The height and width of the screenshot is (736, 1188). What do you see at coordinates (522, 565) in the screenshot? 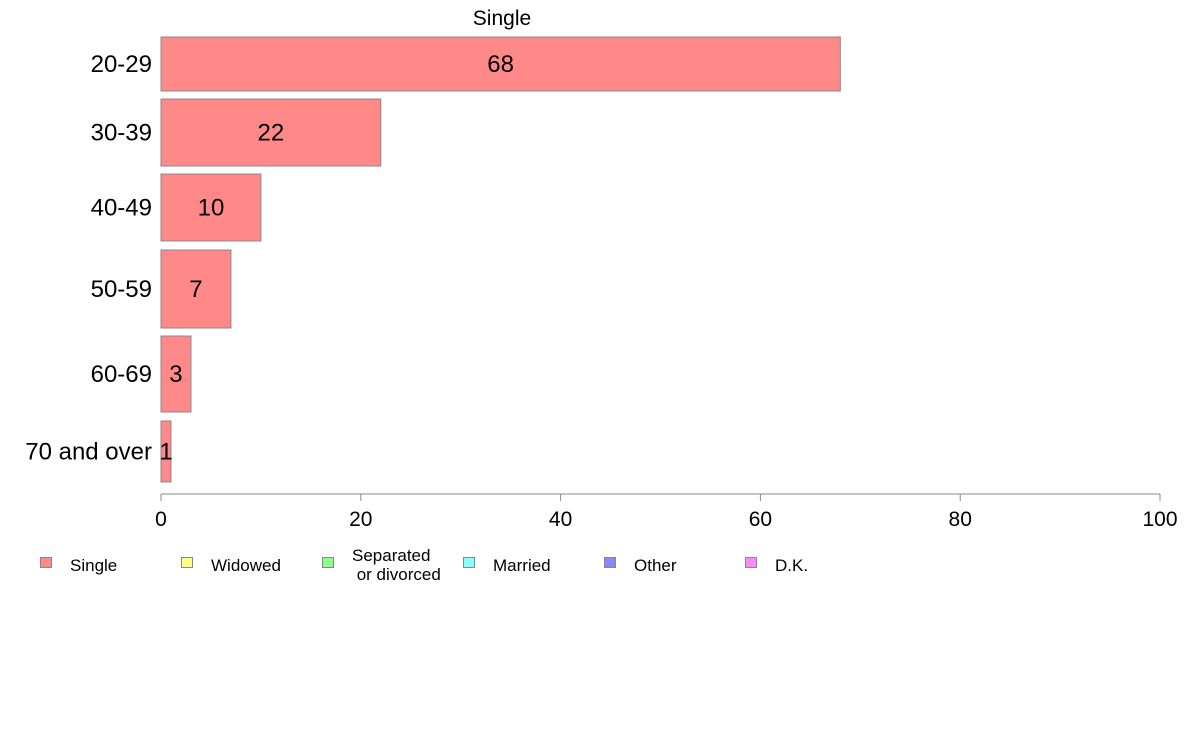
I see `legend-label: Married` at bounding box center [522, 565].